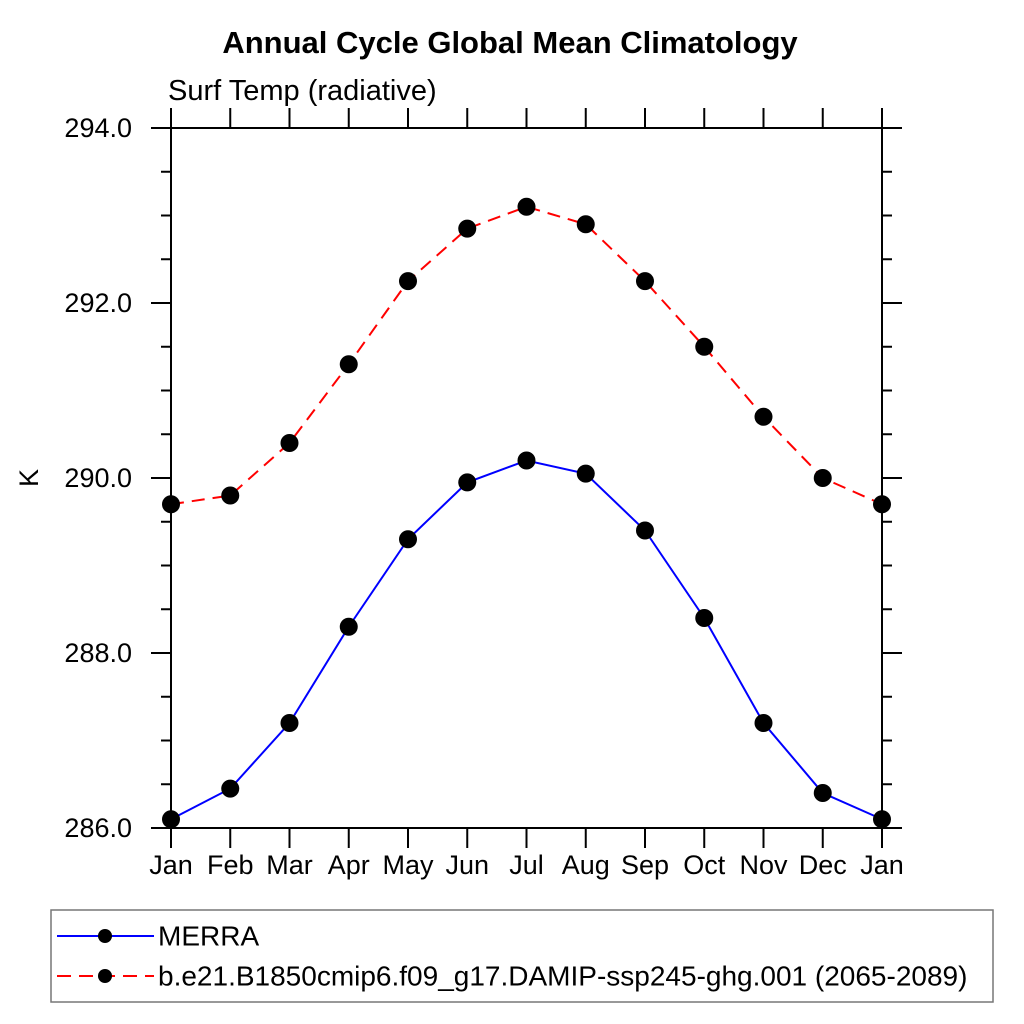 Image resolution: width=1024 pixels, height=1024 pixels. I want to click on y-tick-label: 288.0, so click(98, 653).